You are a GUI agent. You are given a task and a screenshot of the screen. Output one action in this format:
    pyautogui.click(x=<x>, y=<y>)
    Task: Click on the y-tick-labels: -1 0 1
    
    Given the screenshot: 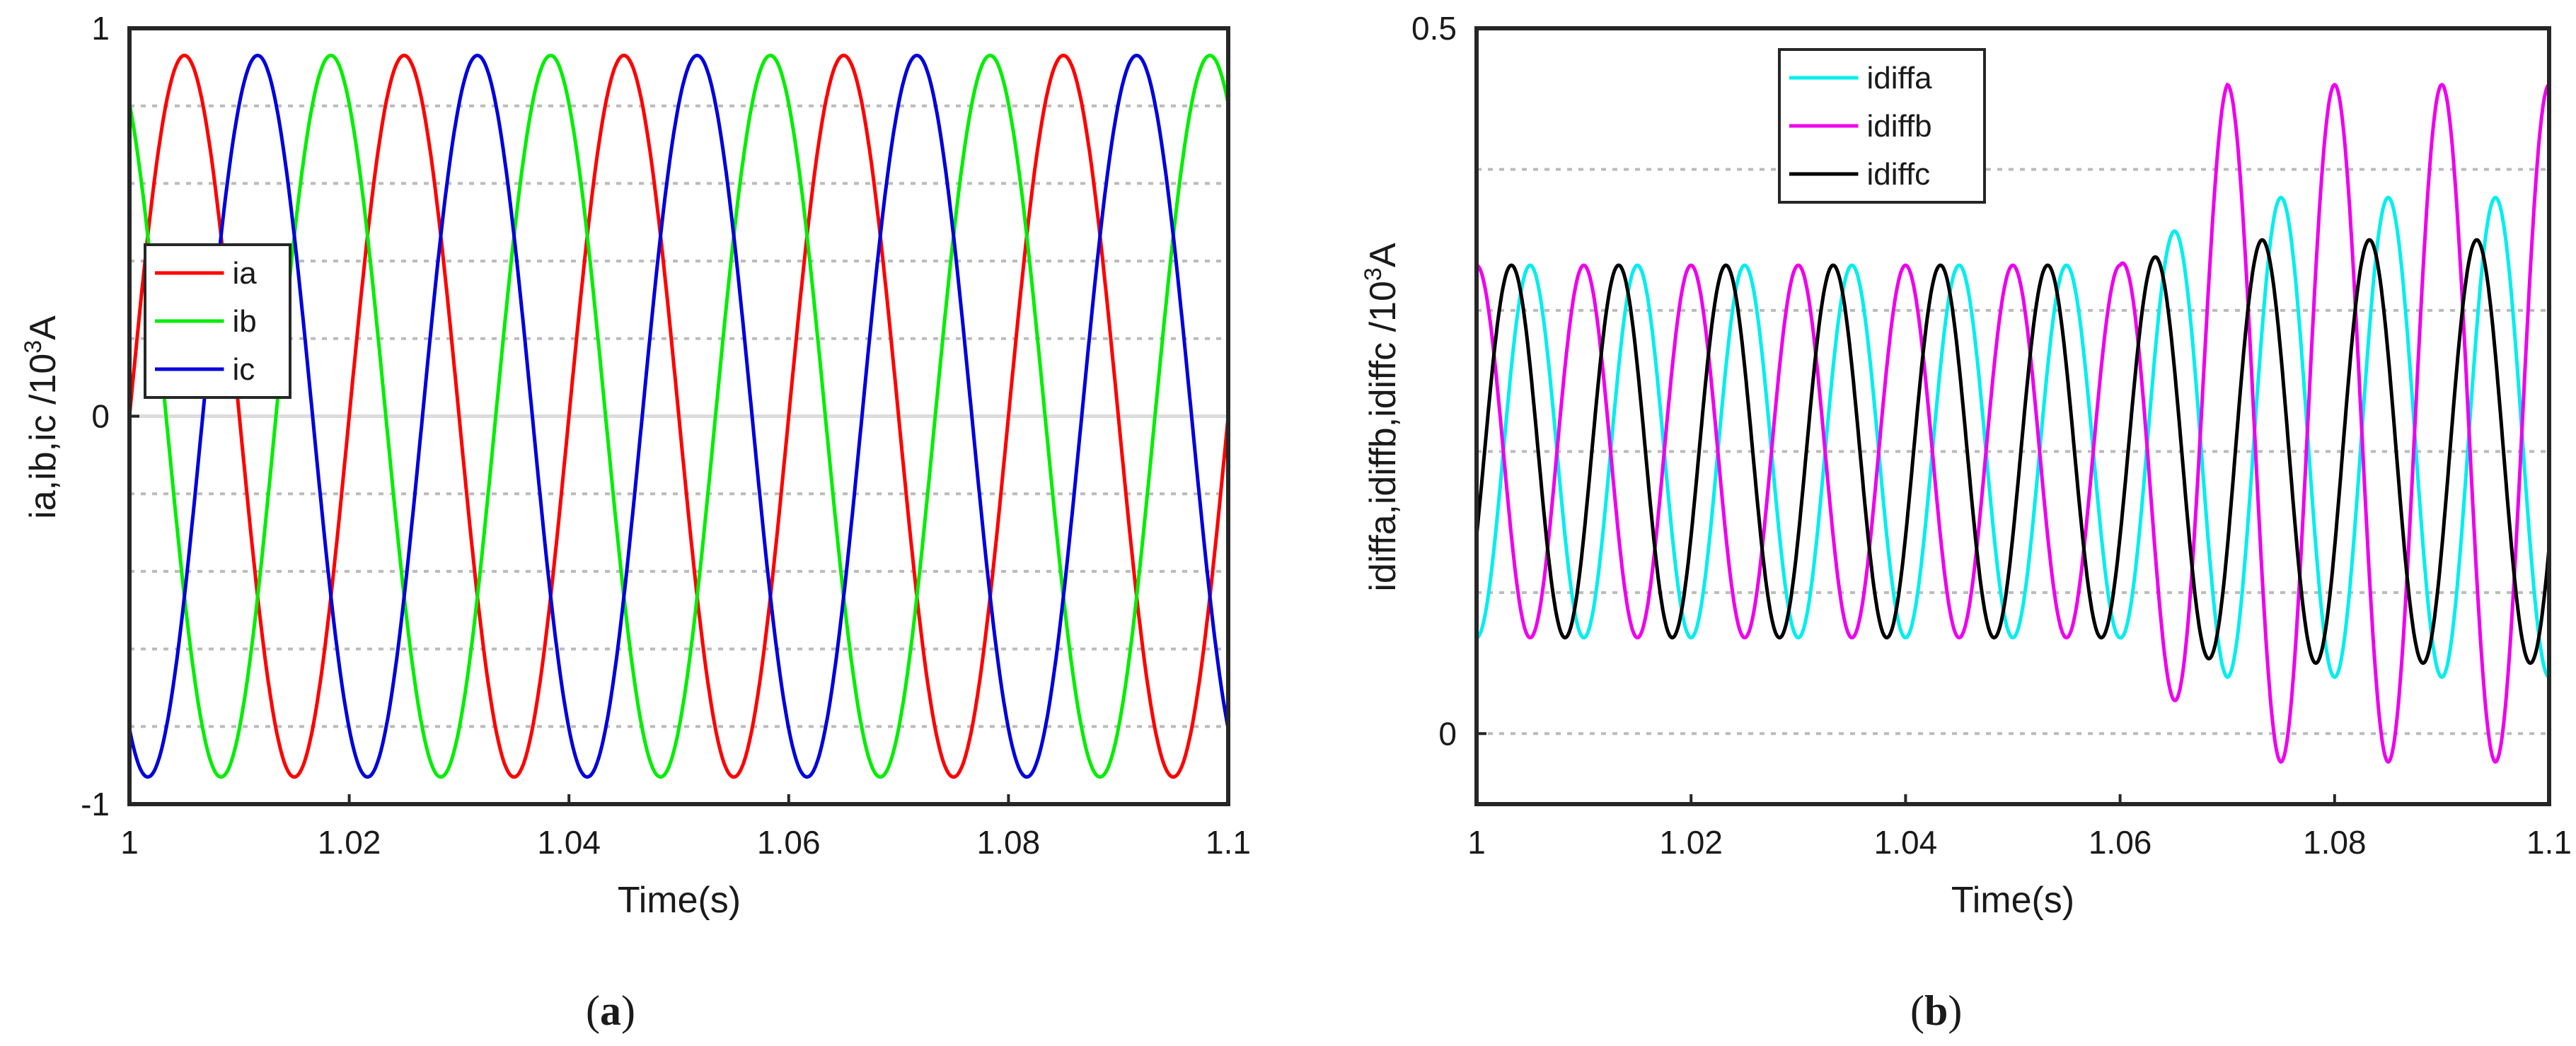 What is the action you would take?
    pyautogui.click(x=110, y=417)
    